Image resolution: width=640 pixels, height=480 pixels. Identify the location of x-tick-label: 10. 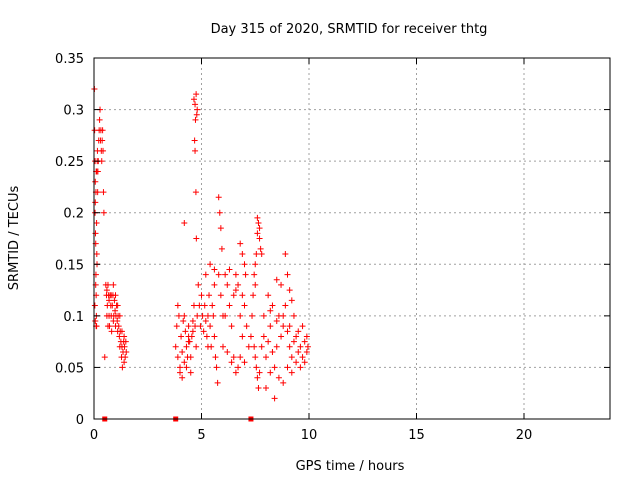
(309, 435).